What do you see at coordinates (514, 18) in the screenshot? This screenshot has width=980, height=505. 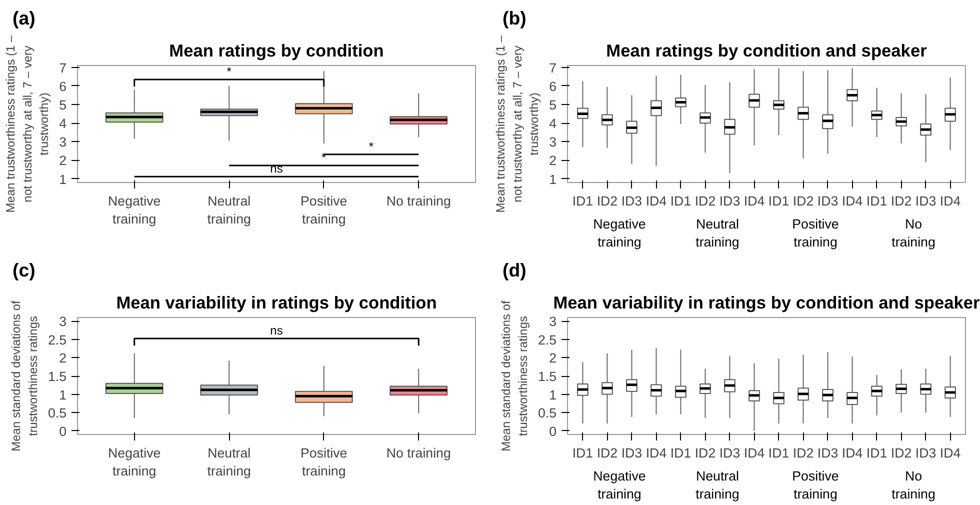 I see `text: (b)` at bounding box center [514, 18].